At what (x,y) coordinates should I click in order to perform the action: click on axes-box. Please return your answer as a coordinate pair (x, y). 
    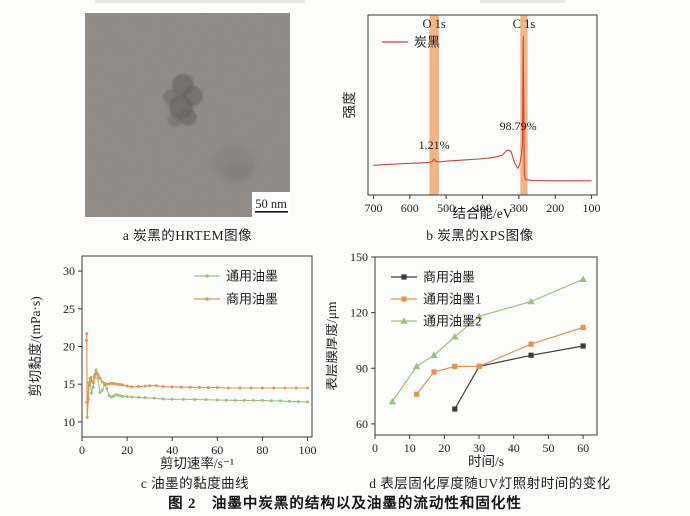
    Looking at the image, I should click on (486, 346).